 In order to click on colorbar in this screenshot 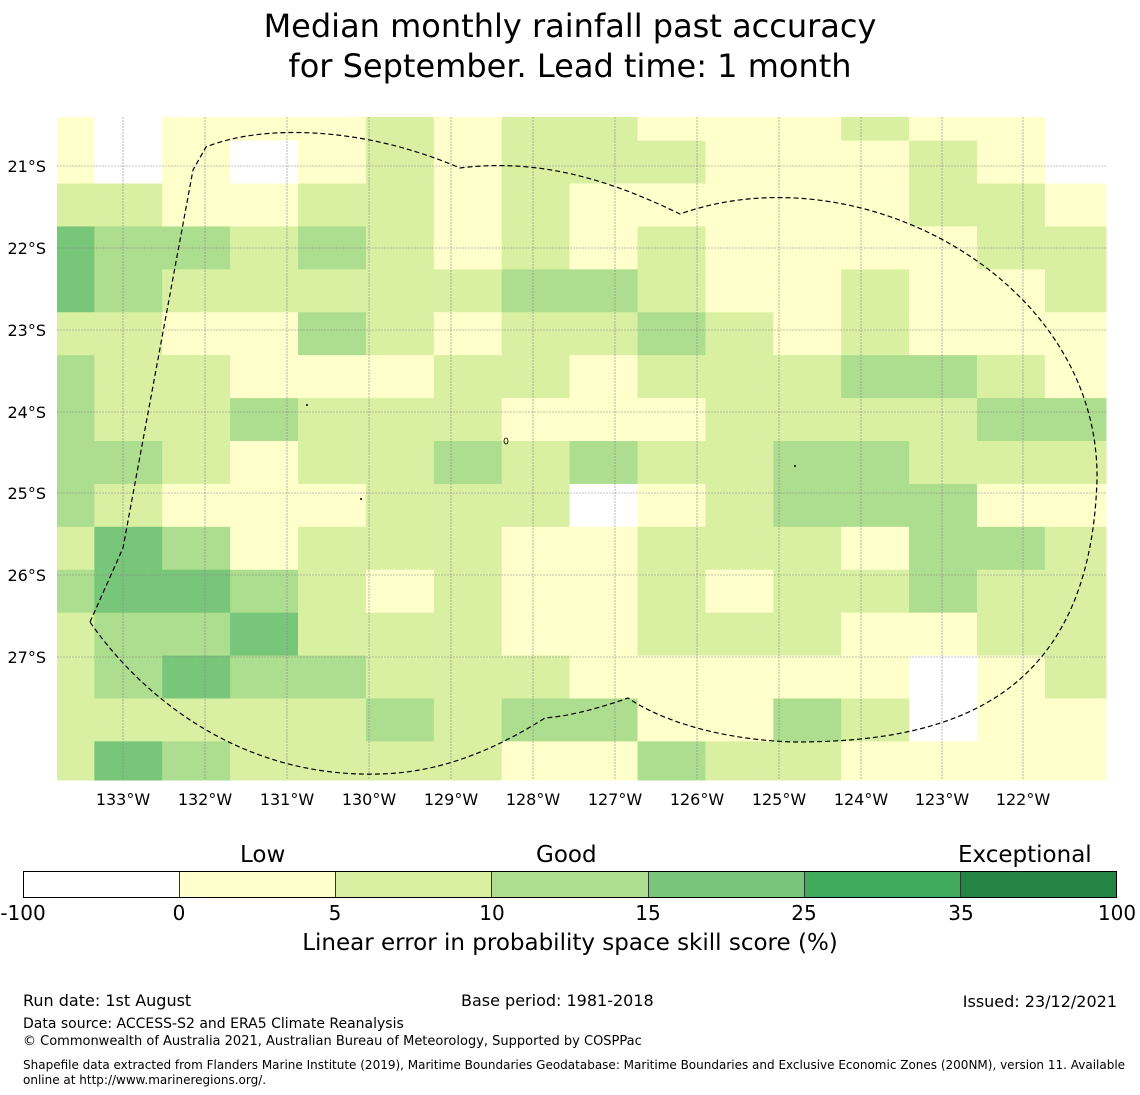, I will do `click(570, 884)`.